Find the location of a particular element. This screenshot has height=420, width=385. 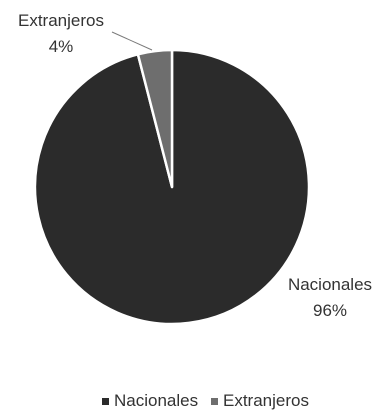

legend-swatch-nacionales is located at coordinates (105, 401).